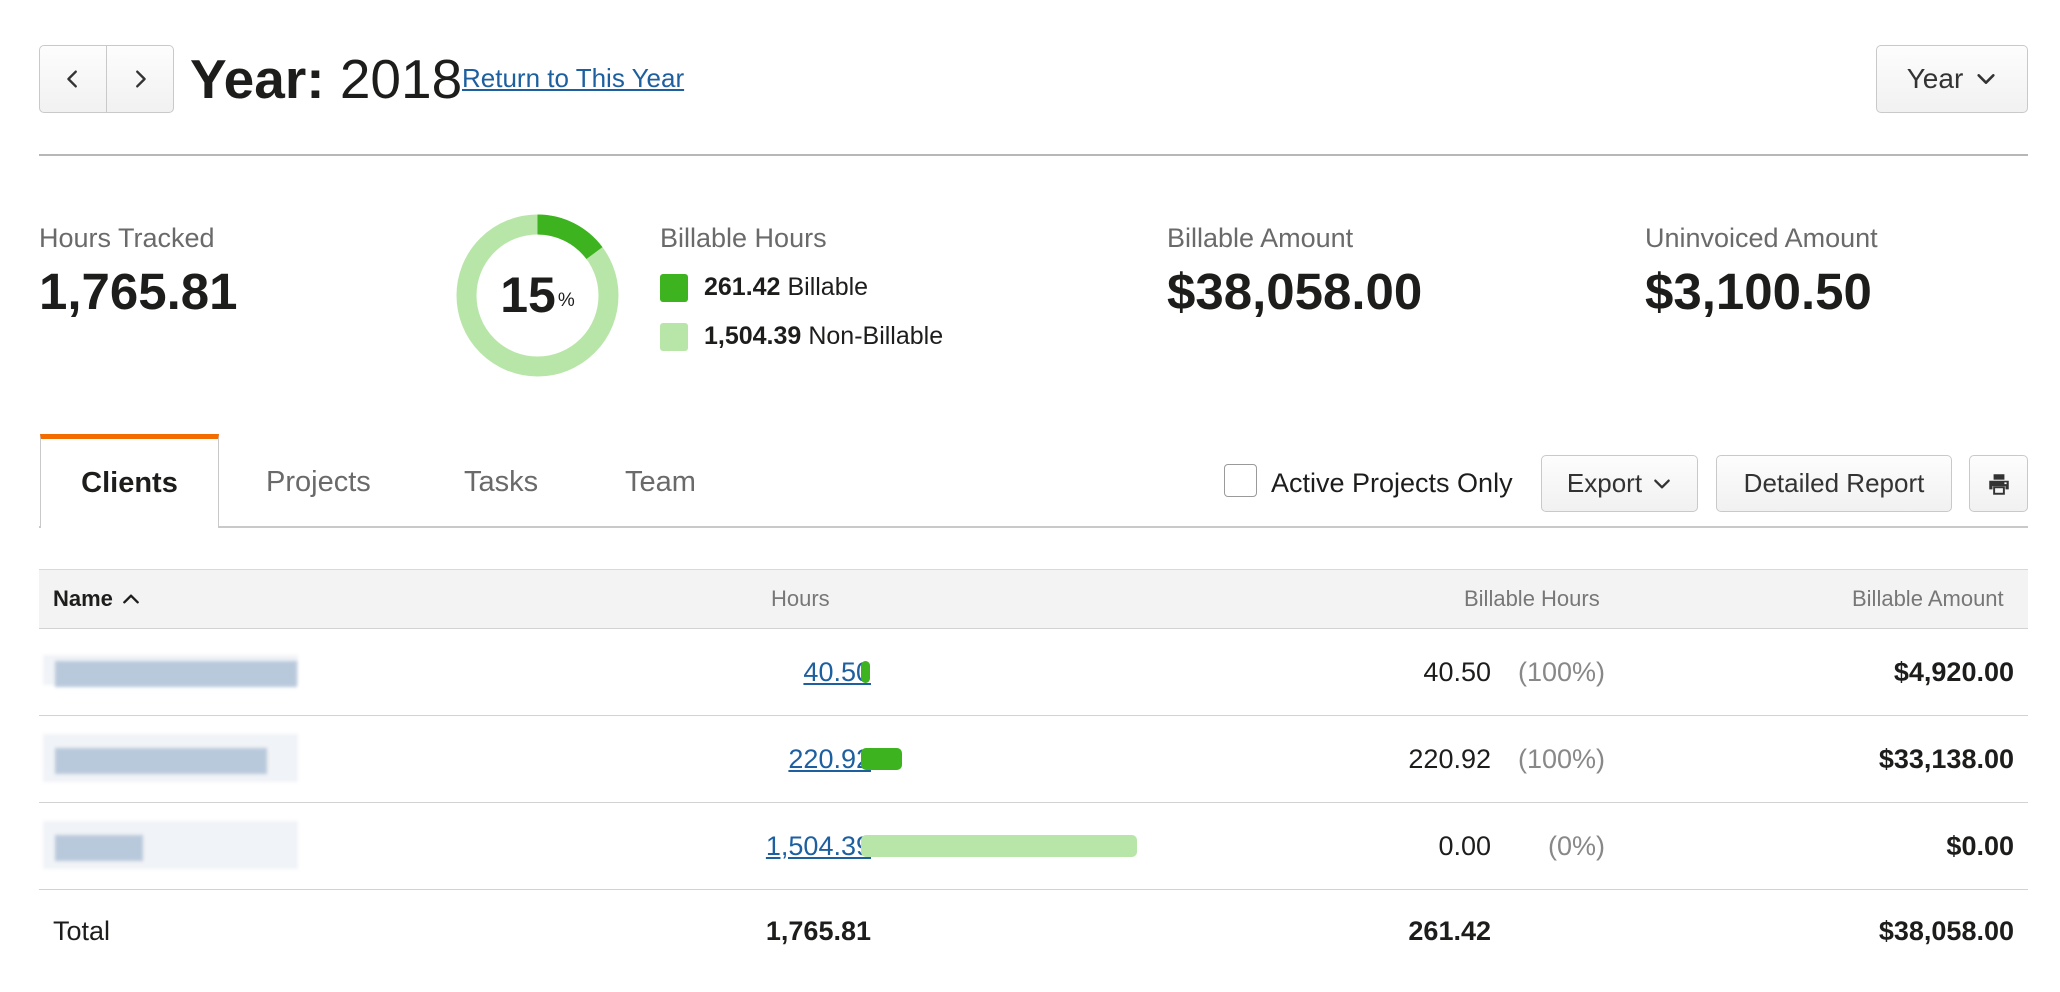  Describe the element at coordinates (501, 482) in the screenshot. I see `tab-tasks: Tasks` at that location.